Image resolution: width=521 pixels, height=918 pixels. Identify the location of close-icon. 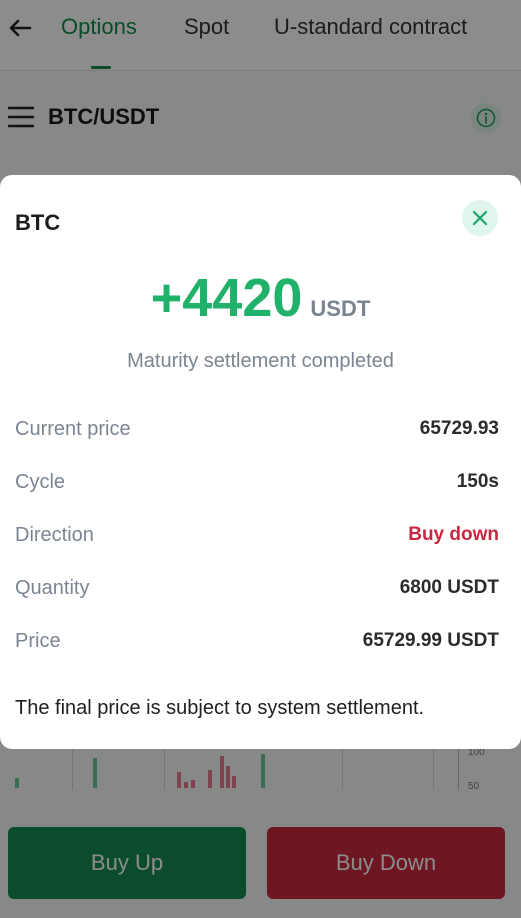
(480, 218).